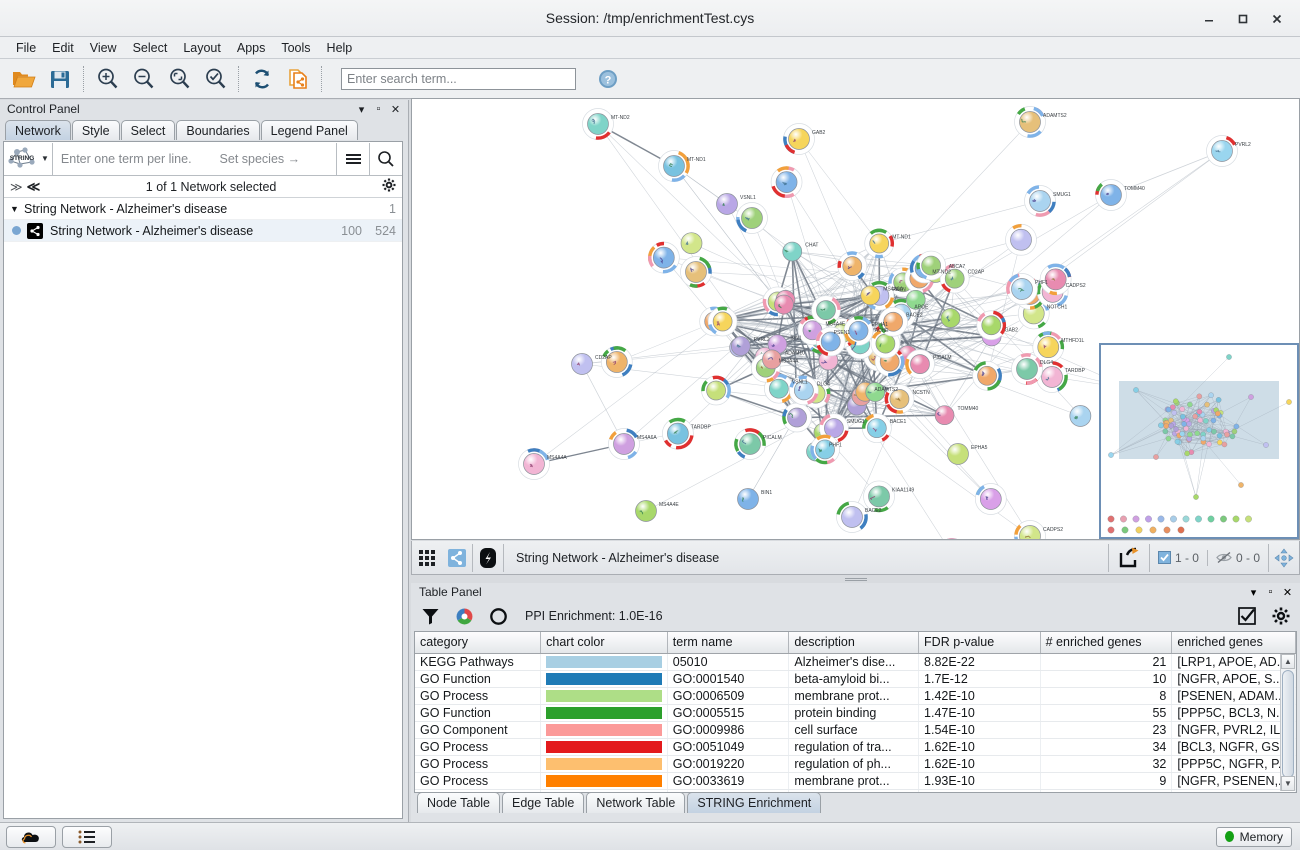  What do you see at coordinates (478, 643) in the screenshot?
I see `col-category: category` at bounding box center [478, 643].